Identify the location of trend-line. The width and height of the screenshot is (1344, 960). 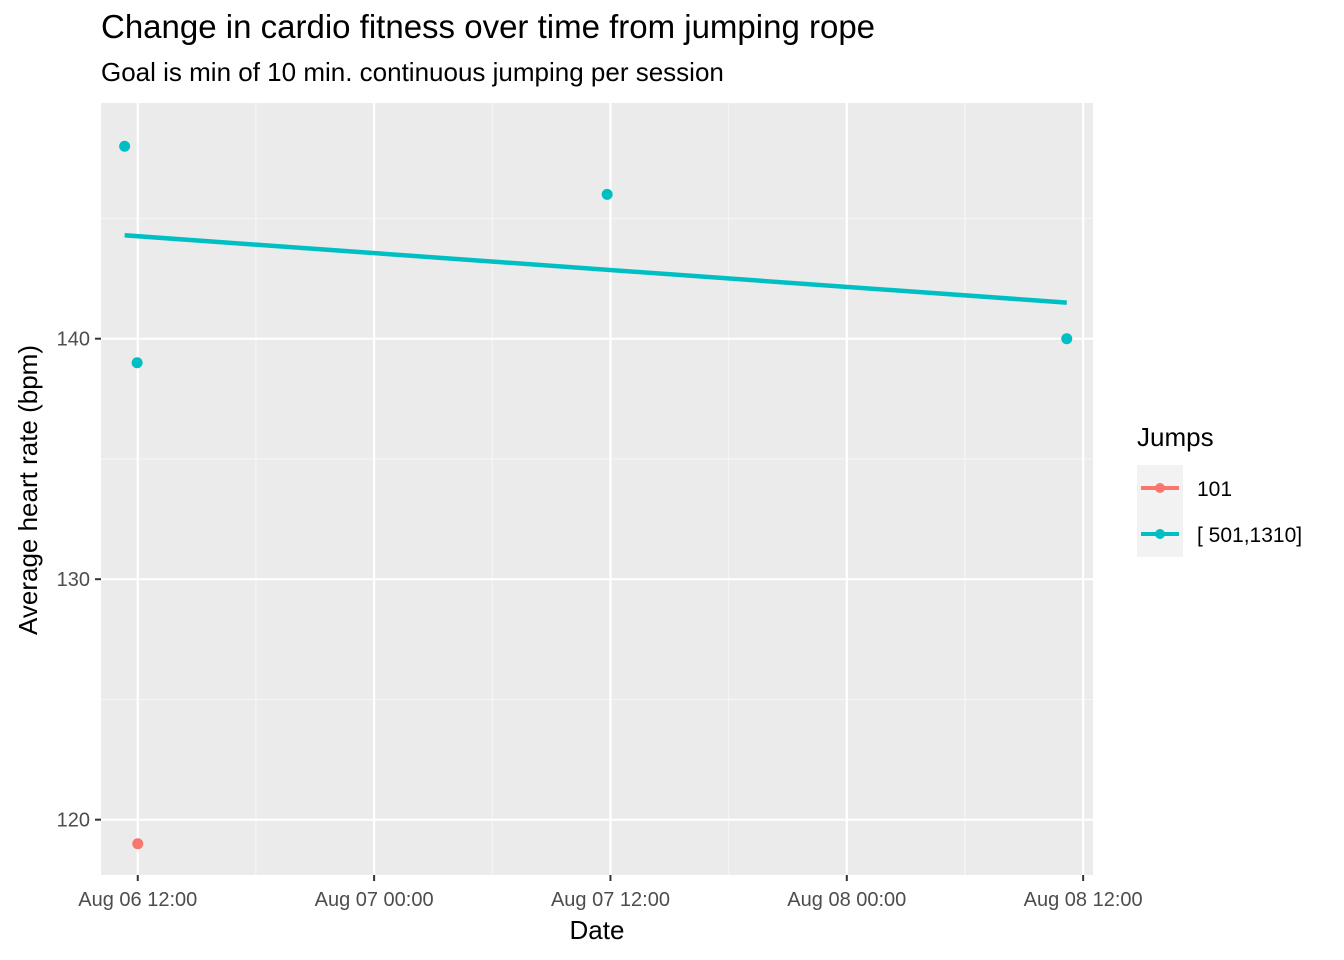
(595, 269).